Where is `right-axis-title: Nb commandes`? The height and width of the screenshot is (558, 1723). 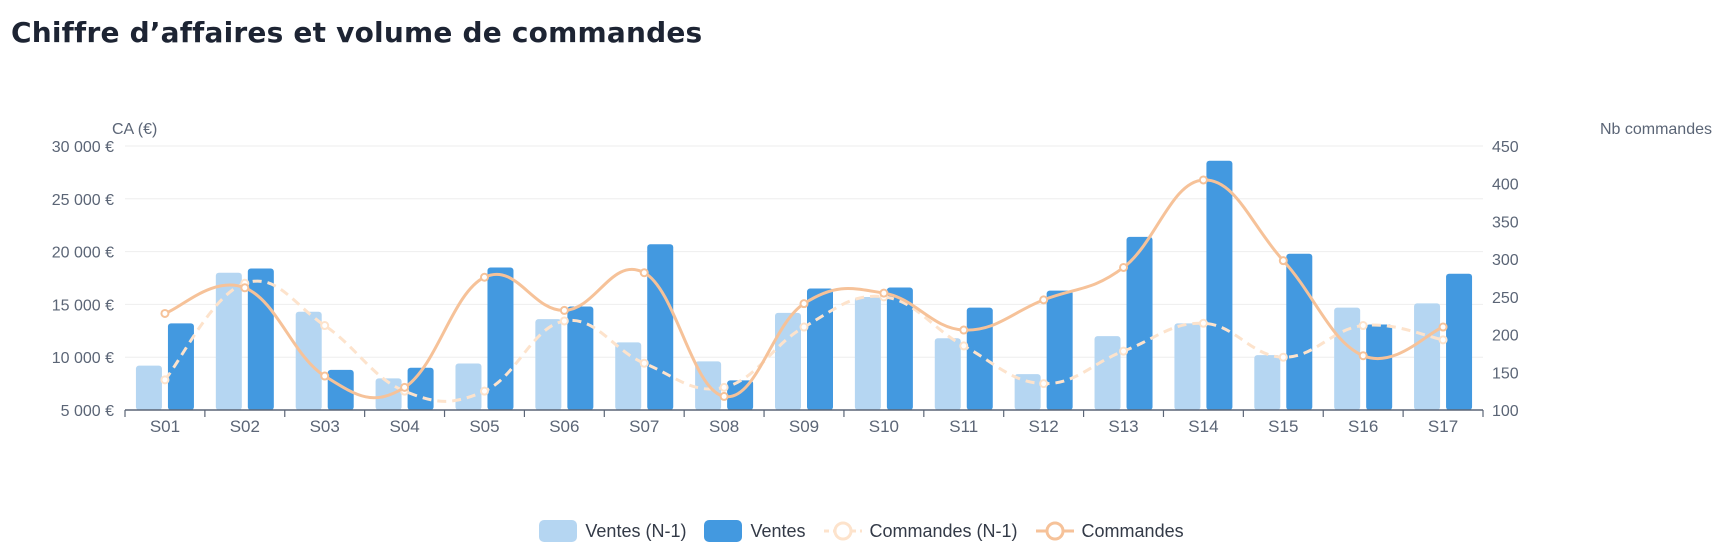
right-axis-title: Nb commandes is located at coordinates (1656, 129).